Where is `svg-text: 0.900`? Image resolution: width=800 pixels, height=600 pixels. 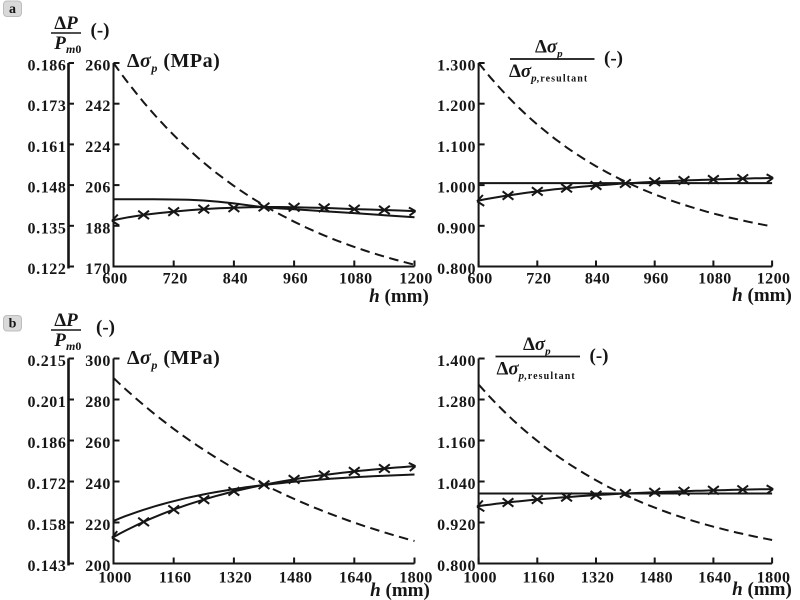
svg-text: 0.900 is located at coordinates (456, 228).